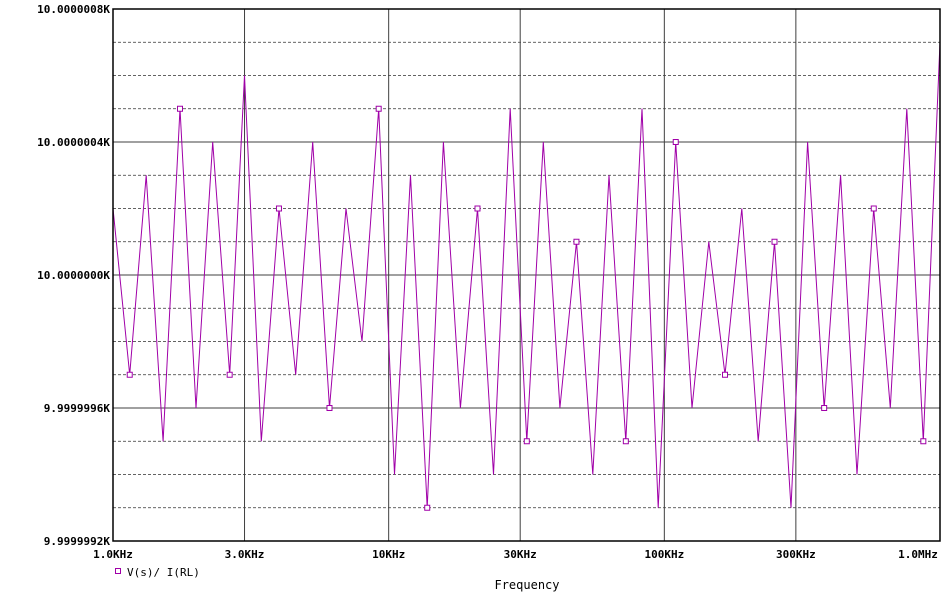  What do you see at coordinates (113, 554) in the screenshot?
I see `x-tick-label: 1.0KHz` at bounding box center [113, 554].